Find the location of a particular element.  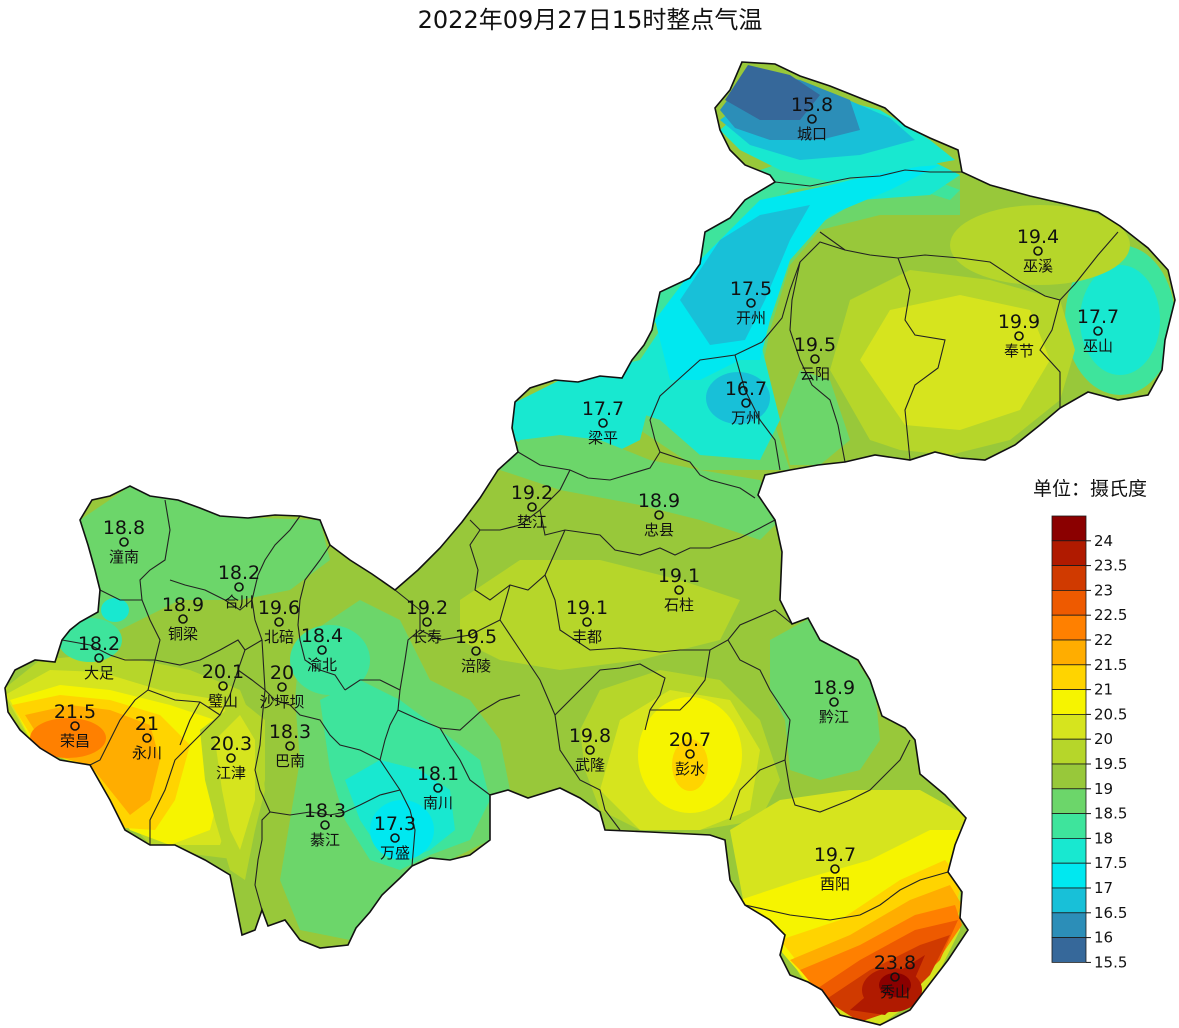

station-name: 黔江 is located at coordinates (834, 717).